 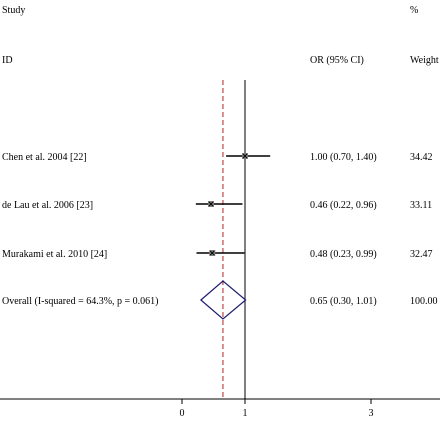 What do you see at coordinates (371, 413) in the screenshot?
I see `x-tick-label: 3` at bounding box center [371, 413].